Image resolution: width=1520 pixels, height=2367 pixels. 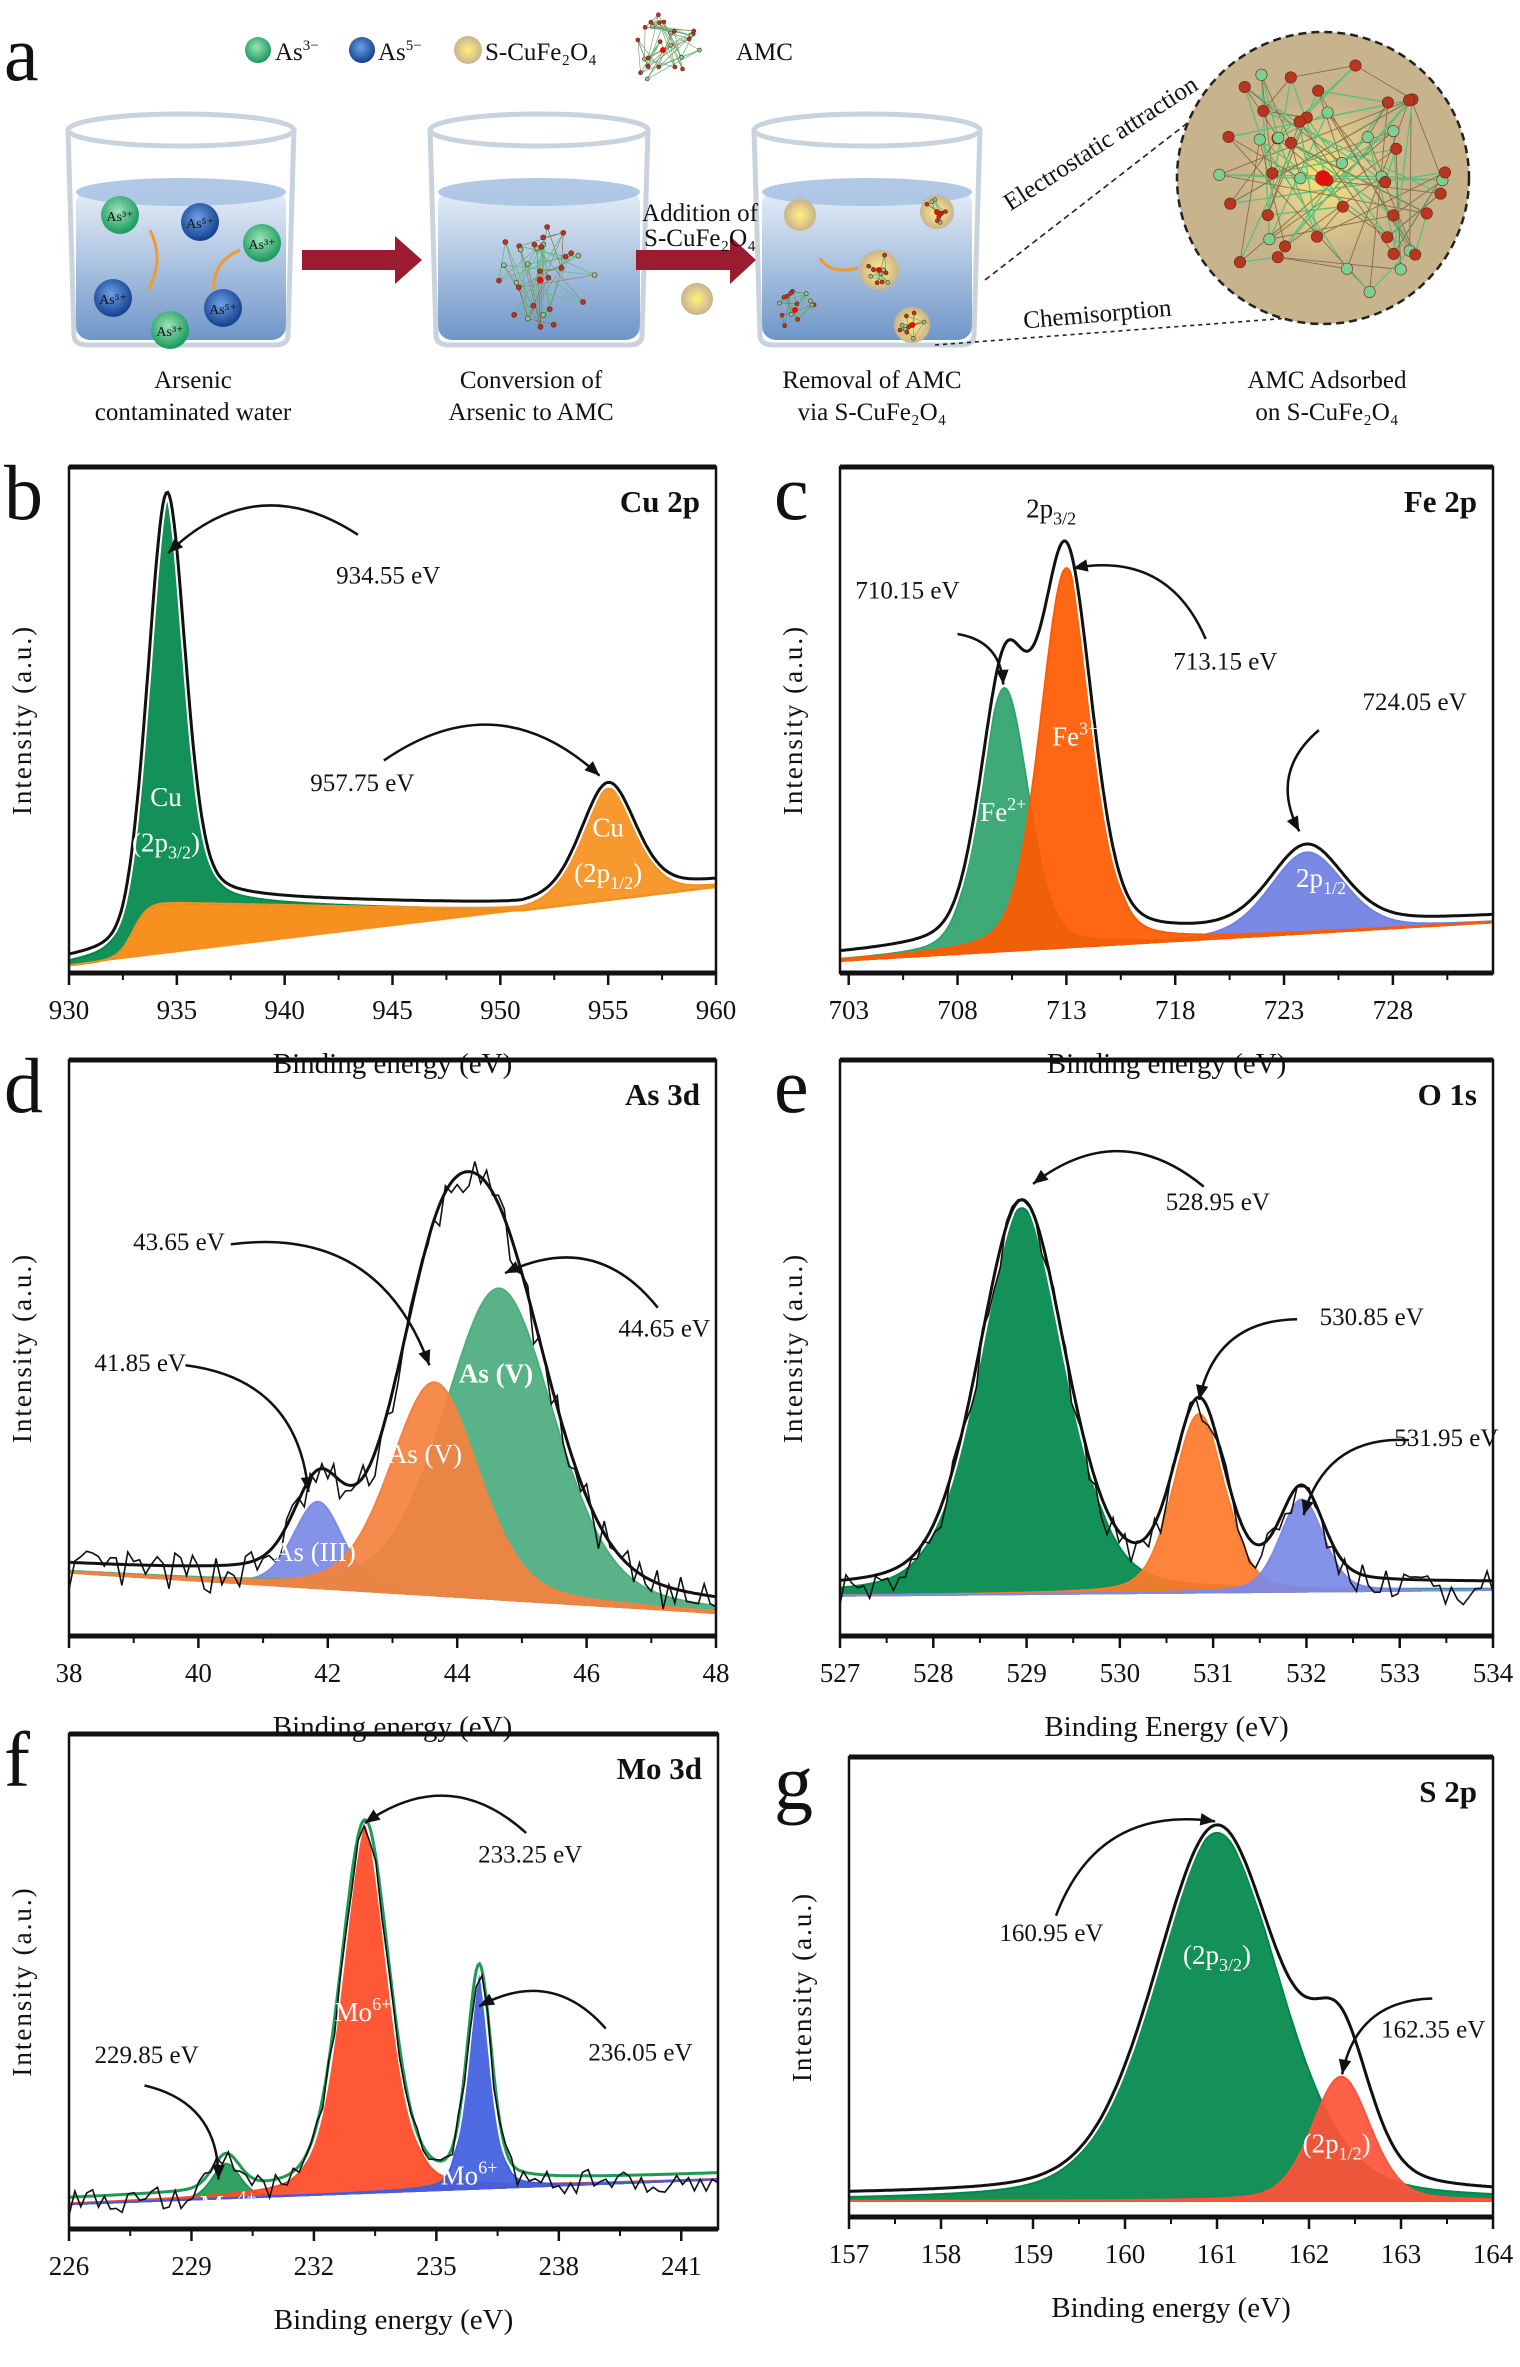 What do you see at coordinates (487, 2167) in the screenshot?
I see `peak-label-part: 6+` at bounding box center [487, 2167].